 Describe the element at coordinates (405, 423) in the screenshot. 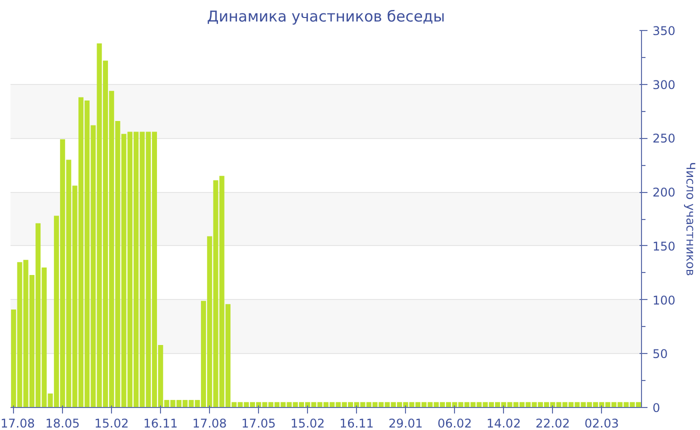

I see `x-tick-label: 29.01` at that location.